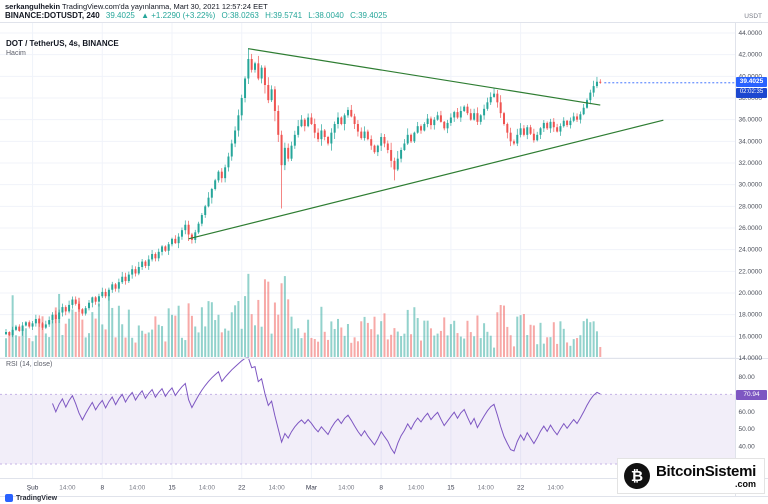 This screenshot has height=504, width=768. What do you see at coordinates (751, 163) in the screenshot?
I see `svg-text: 32.0000` at bounding box center [751, 163].